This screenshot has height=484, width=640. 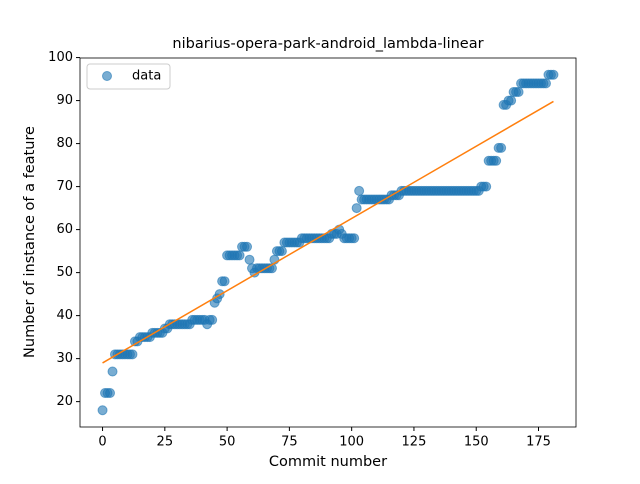 I want to click on y-tick-label: 20, so click(x=64, y=401).